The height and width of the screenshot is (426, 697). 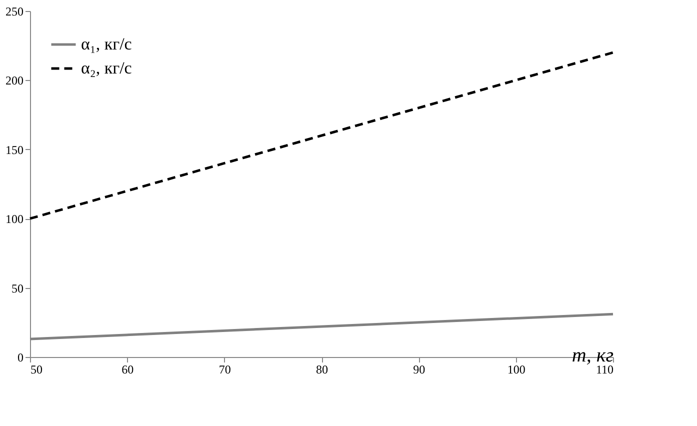 What do you see at coordinates (106, 68) in the screenshot?
I see `legend-label: α₂, кг/с` at bounding box center [106, 68].